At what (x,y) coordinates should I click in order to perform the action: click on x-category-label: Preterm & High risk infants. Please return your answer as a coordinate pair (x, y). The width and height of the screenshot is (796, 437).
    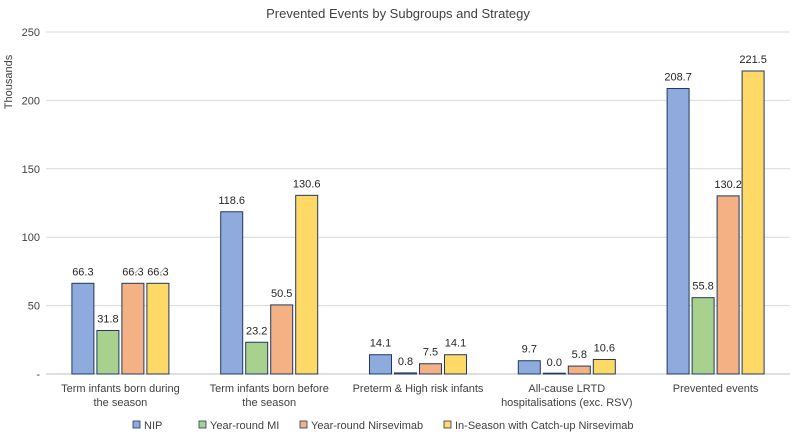
    Looking at the image, I should click on (418, 389).